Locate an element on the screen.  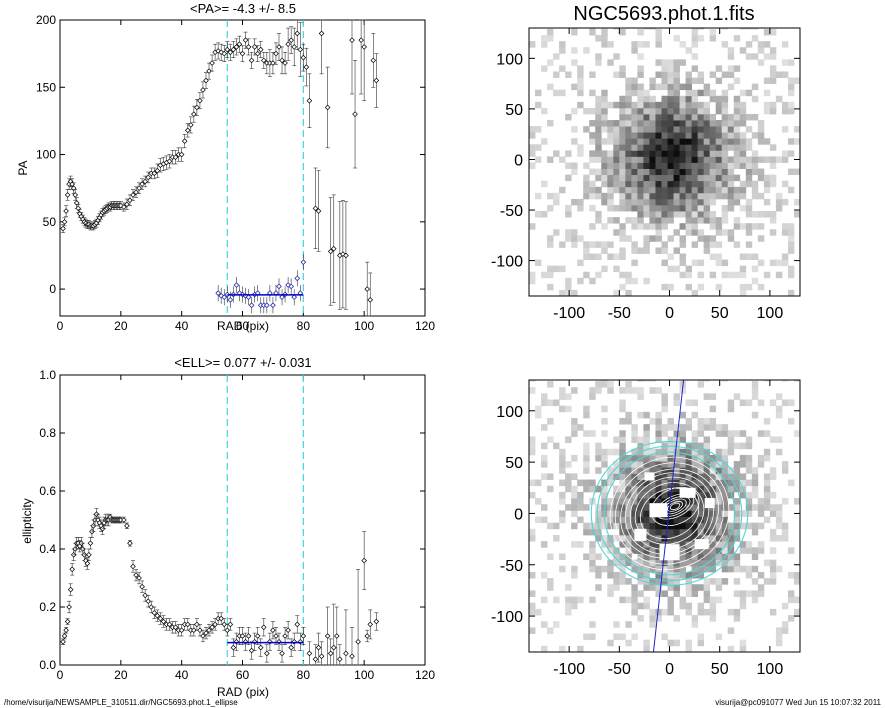
y-tick-label: 0 is located at coordinates (518, 514).